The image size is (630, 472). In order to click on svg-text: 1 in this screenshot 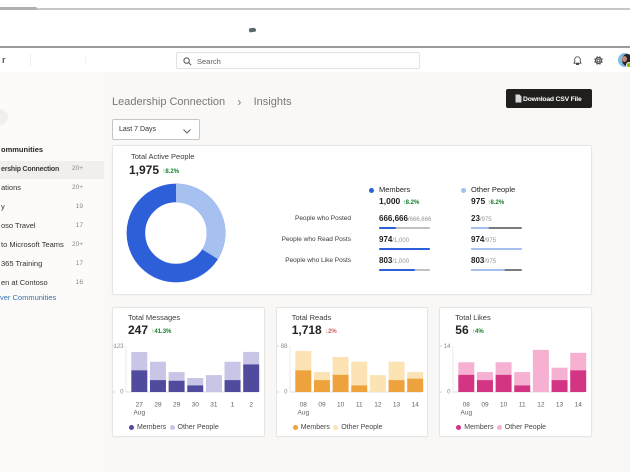, I will do `click(233, 405)`.